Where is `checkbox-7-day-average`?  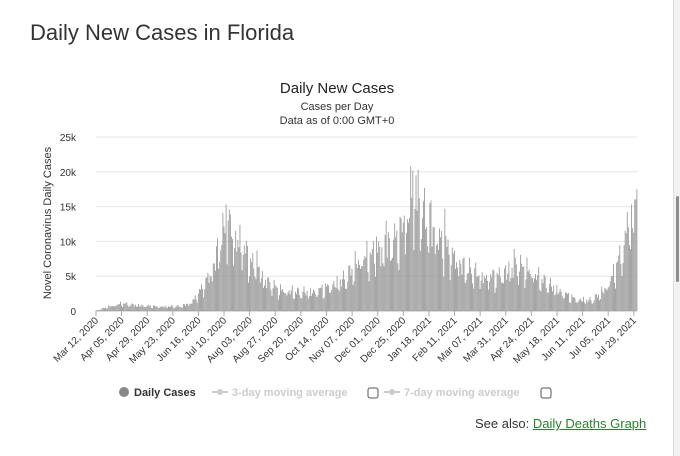
checkbox-7-day-average is located at coordinates (546, 393).